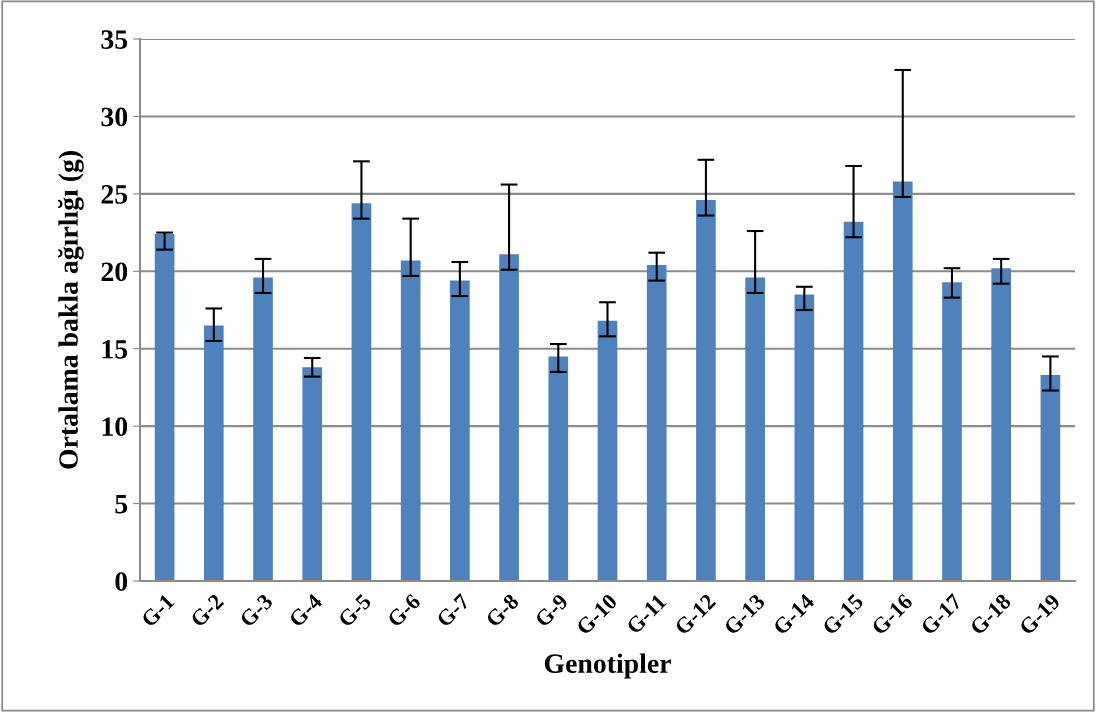 Image resolution: width=1096 pixels, height=712 pixels. Describe the element at coordinates (115, 349) in the screenshot. I see `y-tick-label: 15` at that location.